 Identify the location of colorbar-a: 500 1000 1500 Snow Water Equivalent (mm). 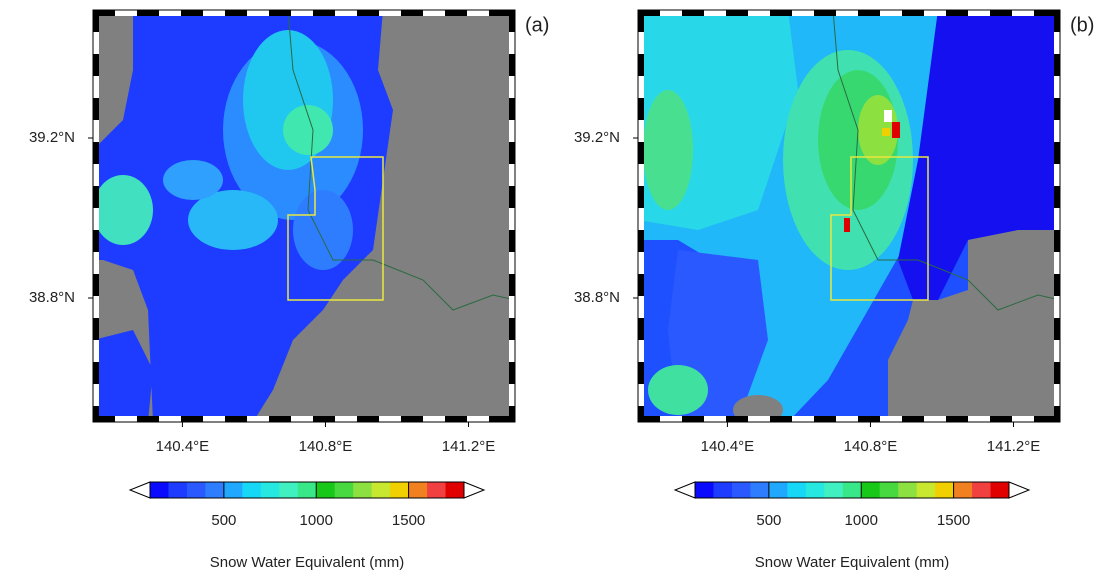
(307, 526).